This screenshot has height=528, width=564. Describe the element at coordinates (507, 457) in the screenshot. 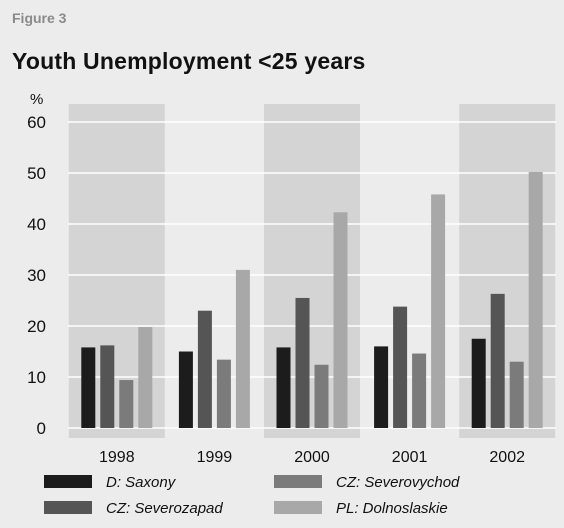

I see `x-tick-label-2002: 2002` at that location.